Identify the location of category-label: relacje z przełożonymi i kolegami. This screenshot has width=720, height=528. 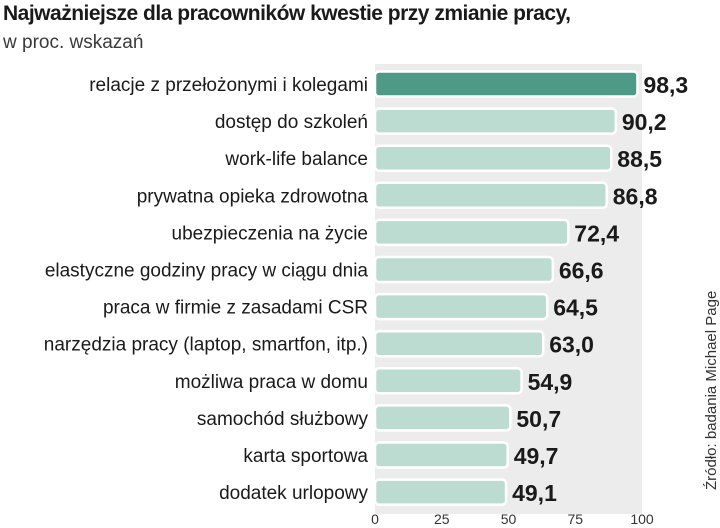
(228, 85).